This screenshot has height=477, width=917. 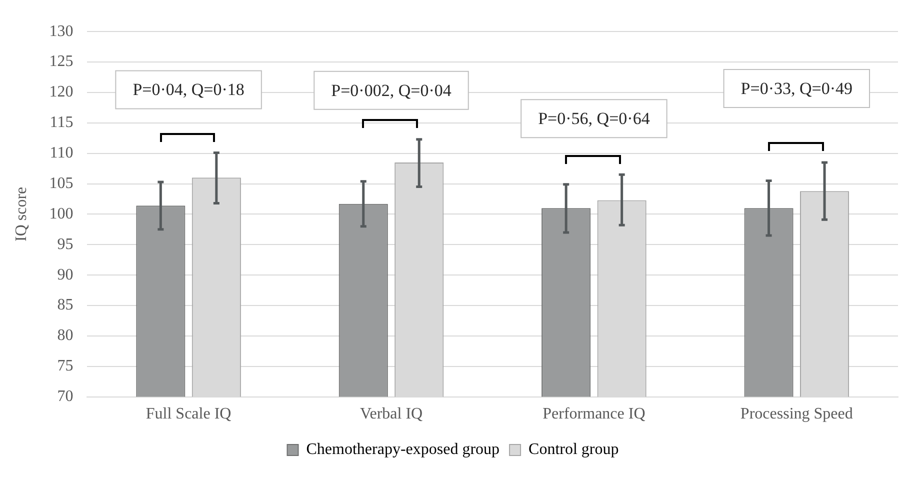 I want to click on x-tick-label: Full Scale IQ, so click(x=189, y=414).